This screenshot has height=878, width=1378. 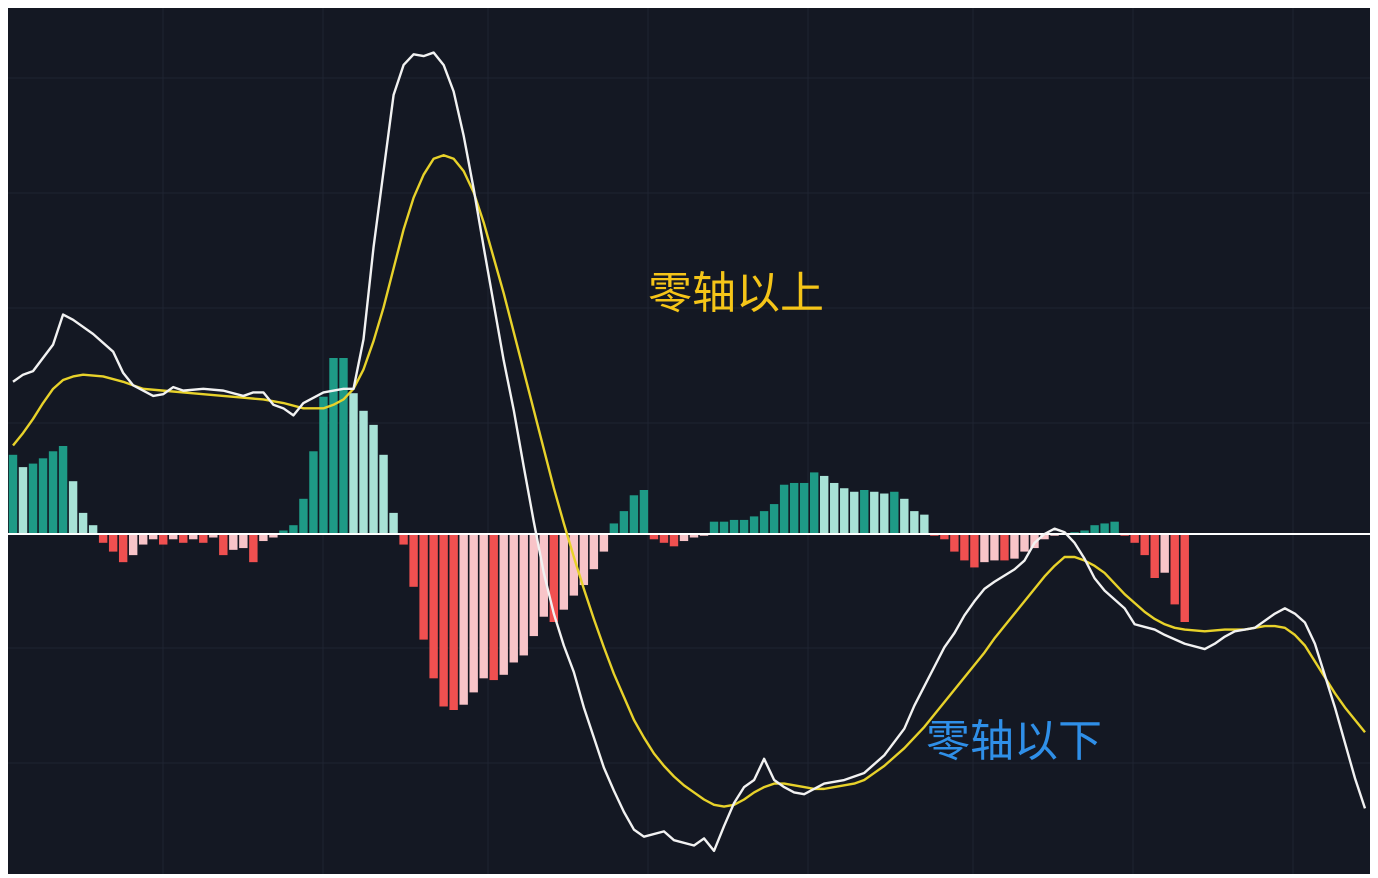 What do you see at coordinates (736, 293) in the screenshot?
I see `annotation-above-zero: 零轴以上` at bounding box center [736, 293].